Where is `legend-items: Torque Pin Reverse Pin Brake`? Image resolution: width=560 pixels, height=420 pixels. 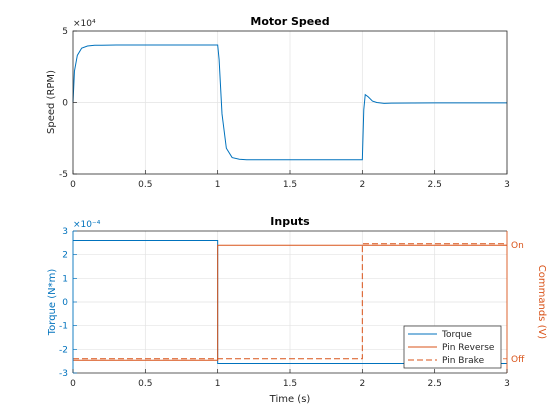 legend-items: Torque Pin Reverse Pin Brake is located at coordinates (451, 348).